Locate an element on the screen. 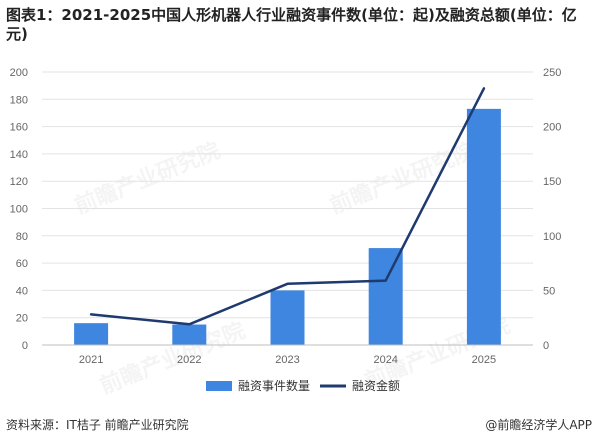 Image resolution: width=600 pixels, height=443 pixels. x-tick-label: 2022 is located at coordinates (189, 360).